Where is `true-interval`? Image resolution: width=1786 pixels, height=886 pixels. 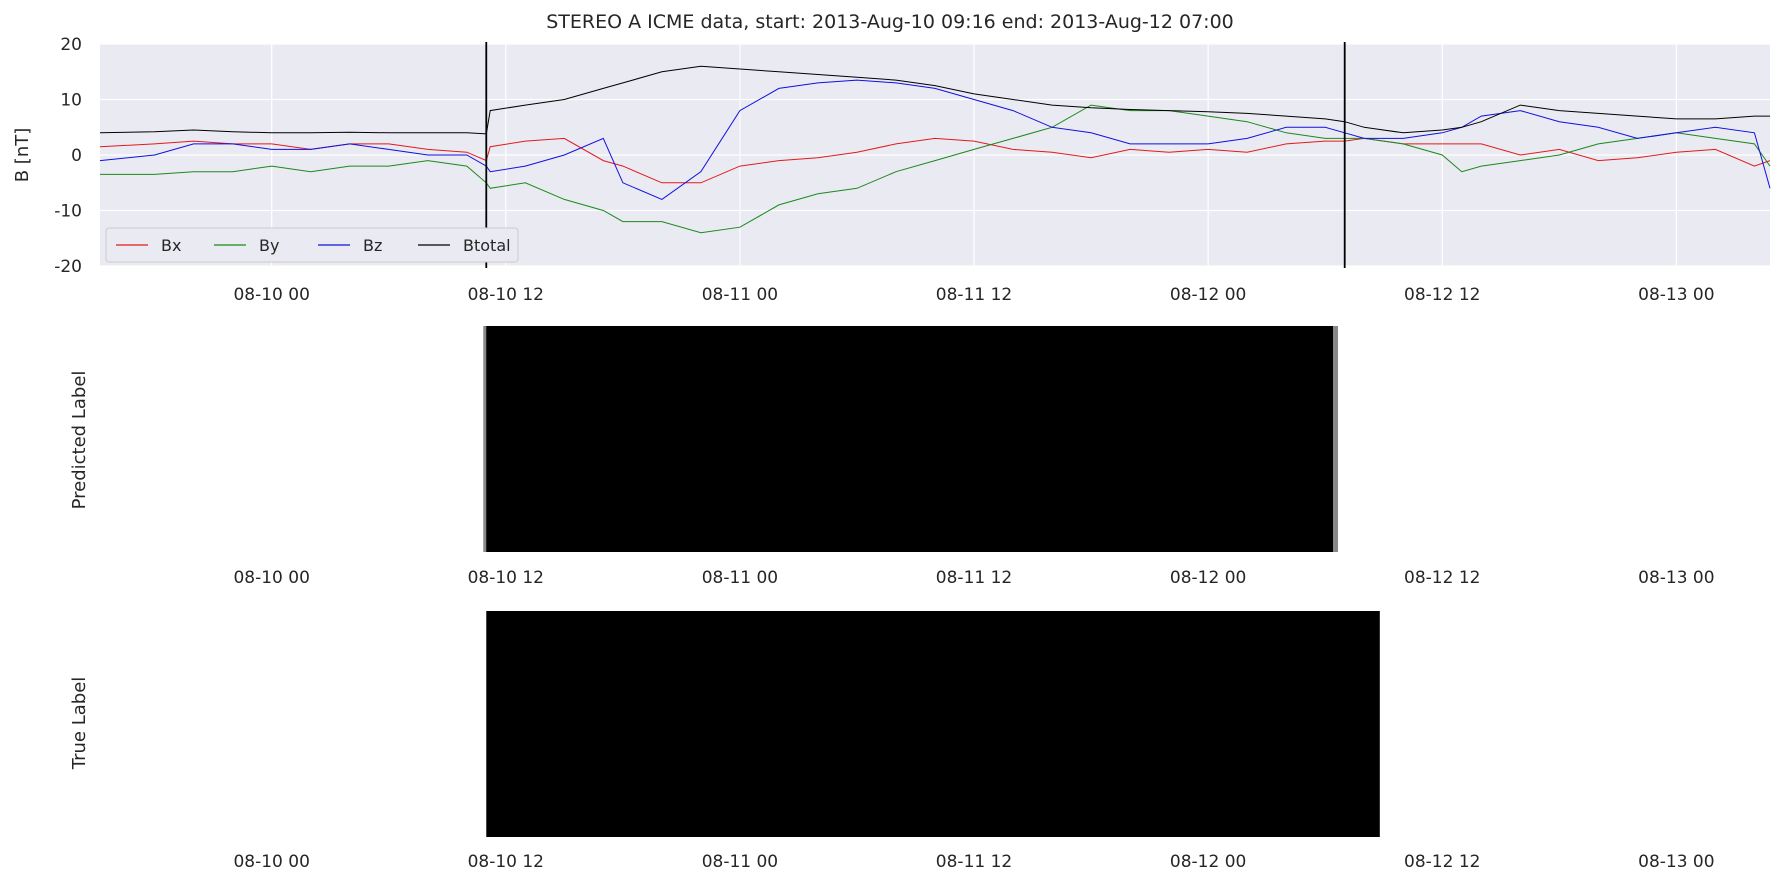
true-interval is located at coordinates (933, 724).